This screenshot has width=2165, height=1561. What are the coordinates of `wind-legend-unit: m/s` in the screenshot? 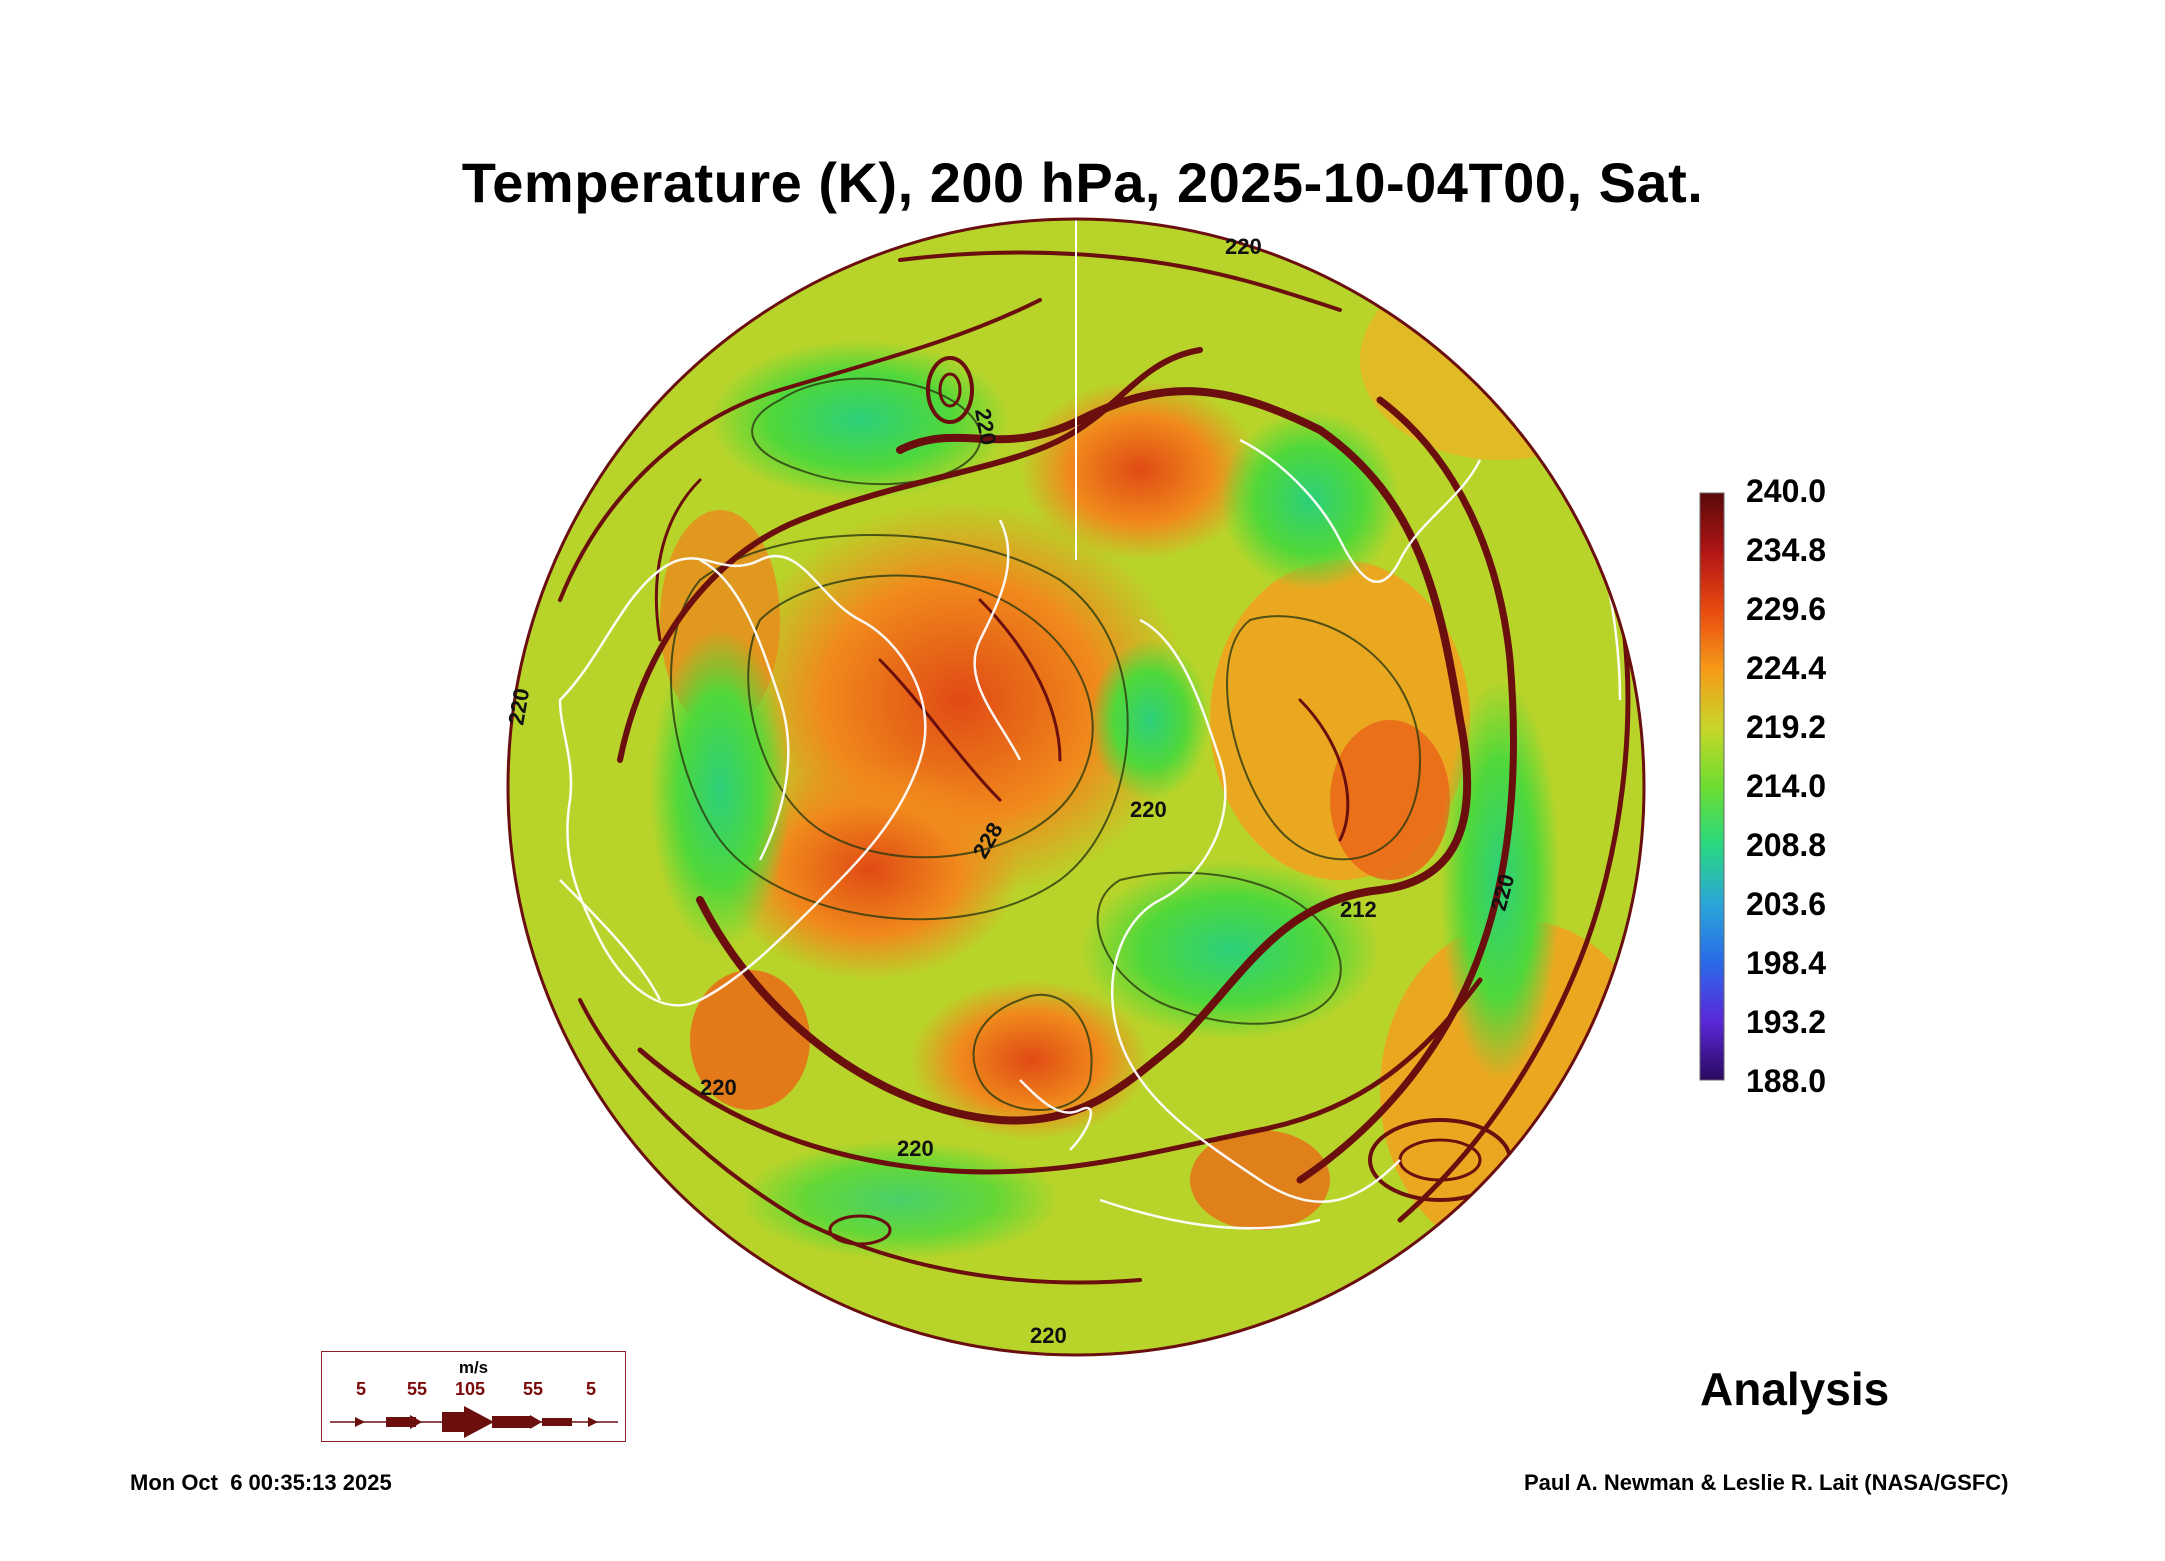 It's located at (473, 1367).